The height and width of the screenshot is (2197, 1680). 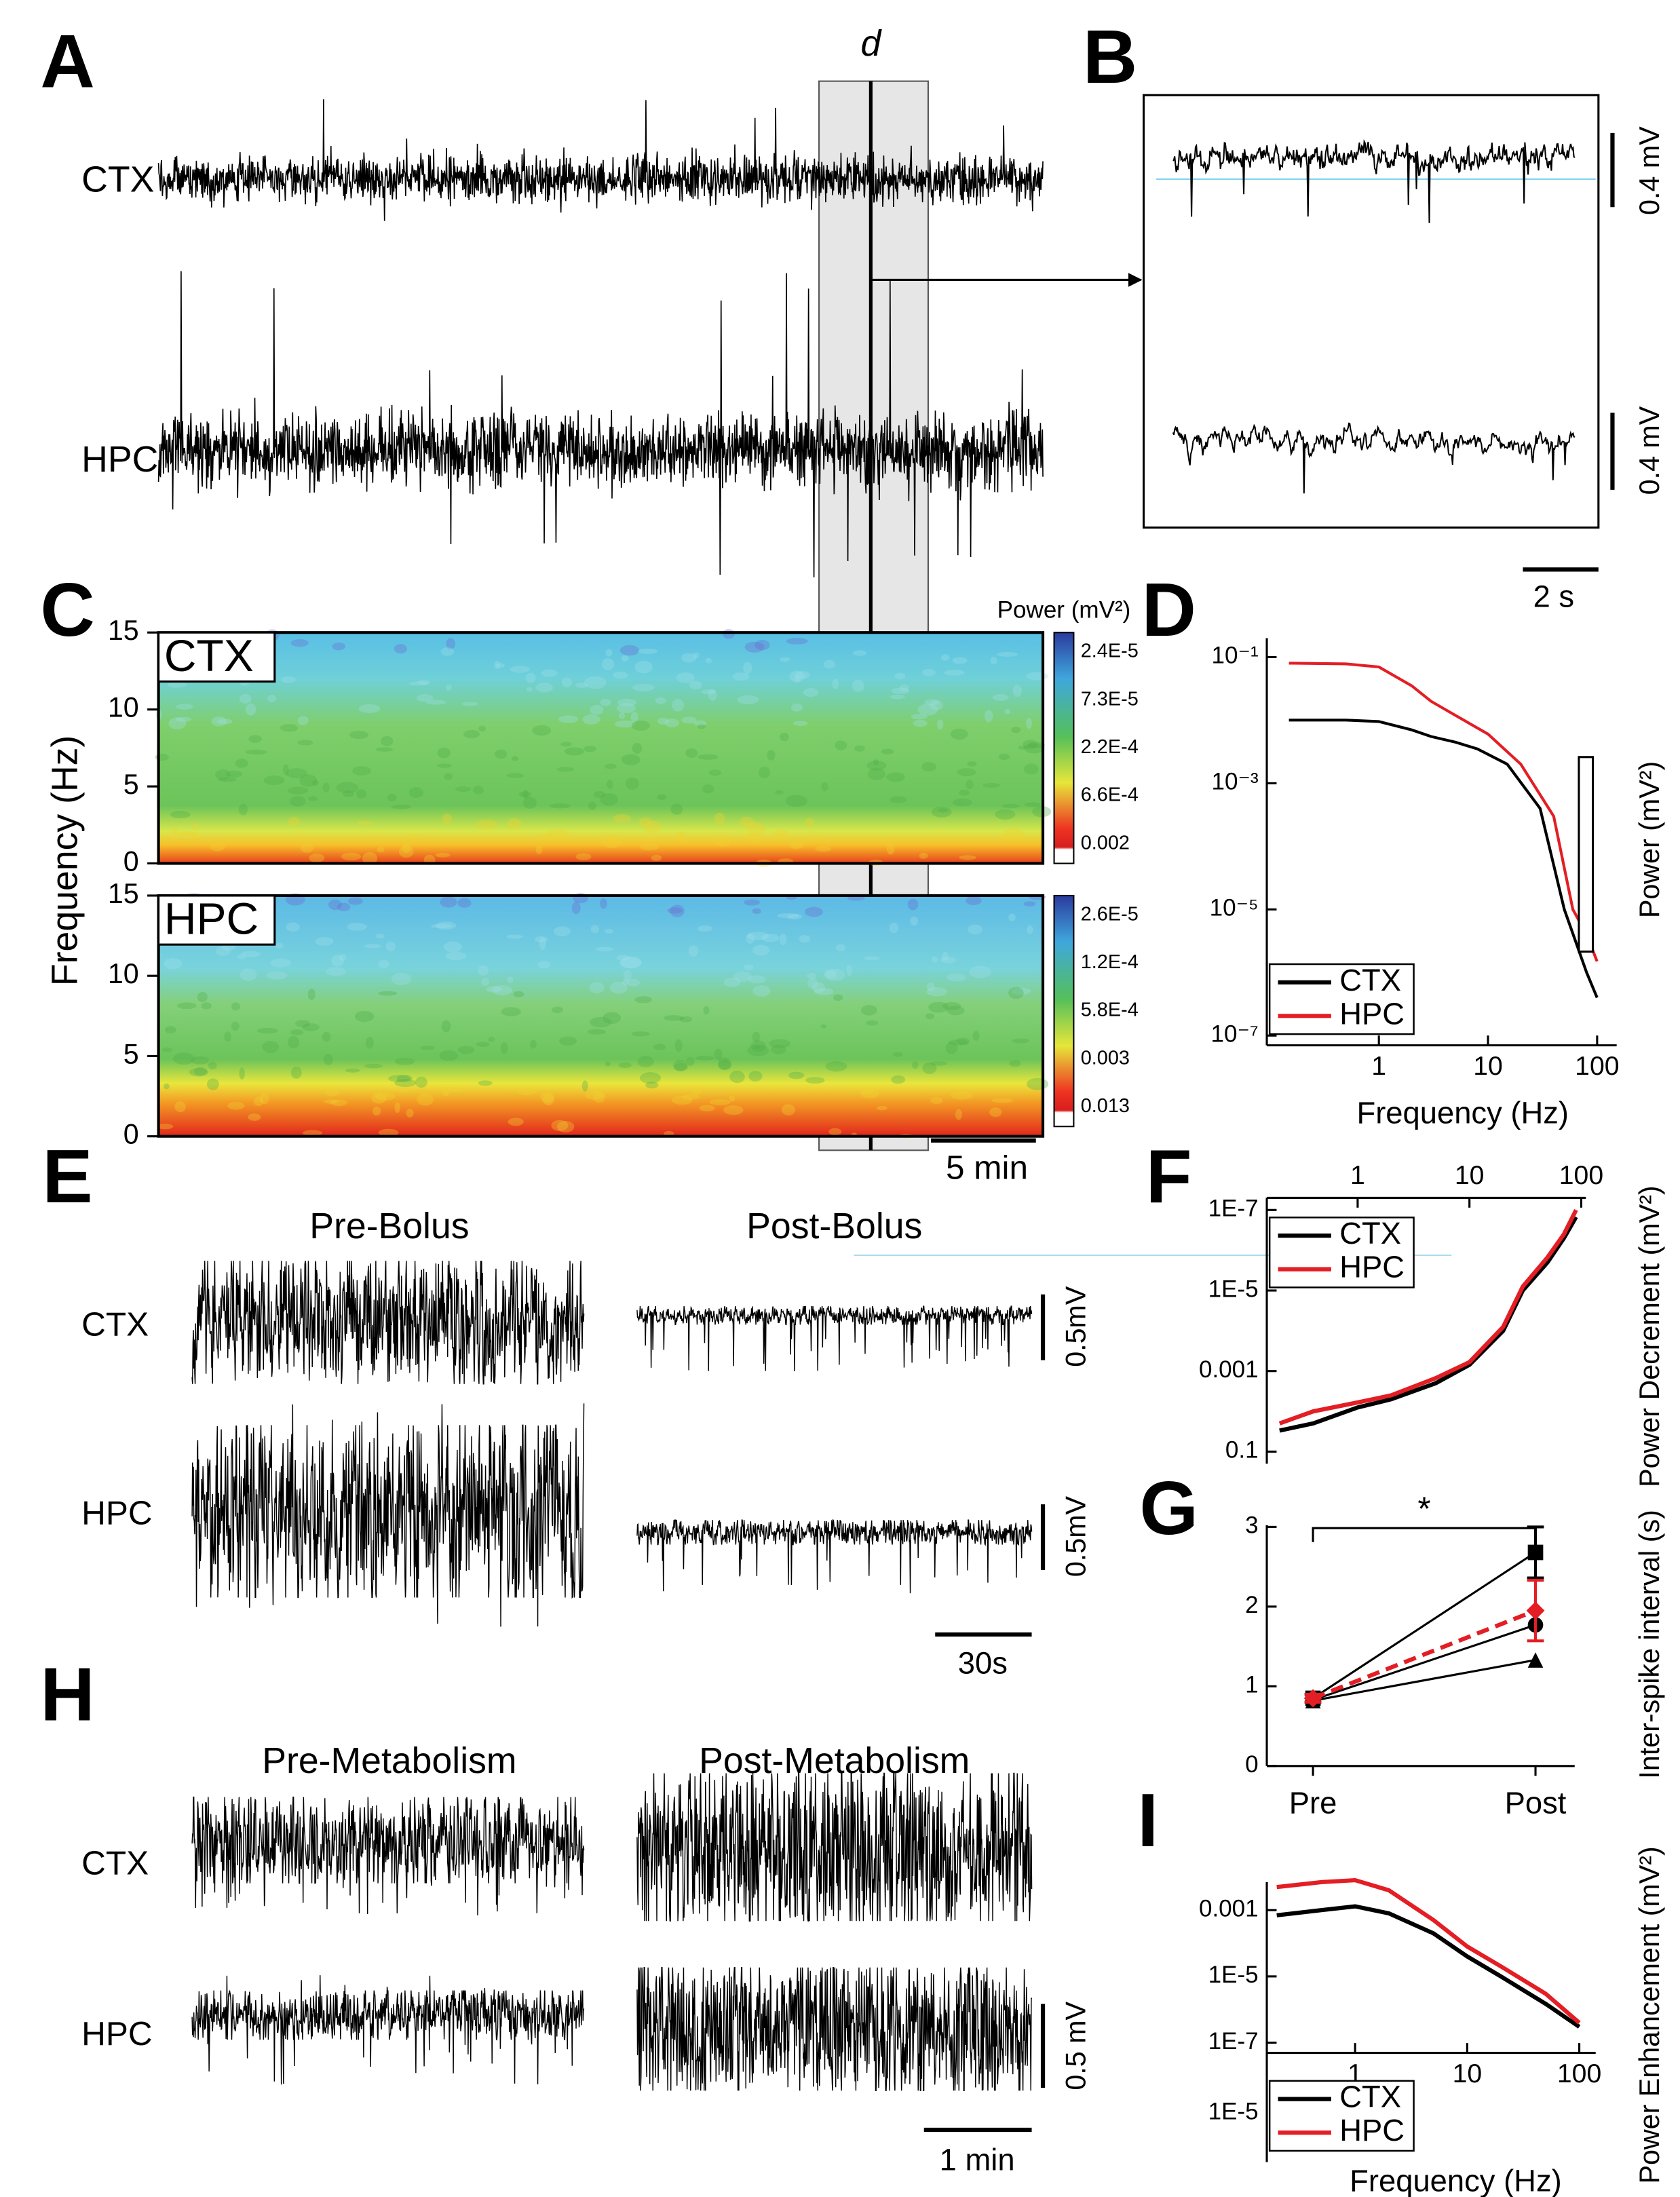 What do you see at coordinates (389, 1761) in the screenshot?
I see `column-label: Pre-Metabolism` at bounding box center [389, 1761].